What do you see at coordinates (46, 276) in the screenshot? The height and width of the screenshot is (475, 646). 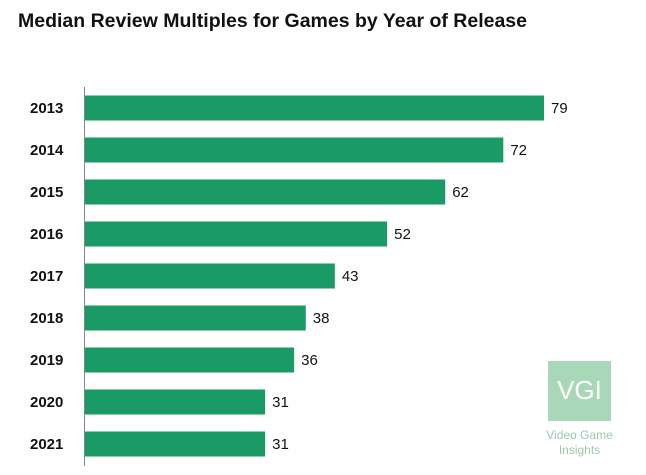 I see `y-tick-label: 2017` at bounding box center [46, 276].